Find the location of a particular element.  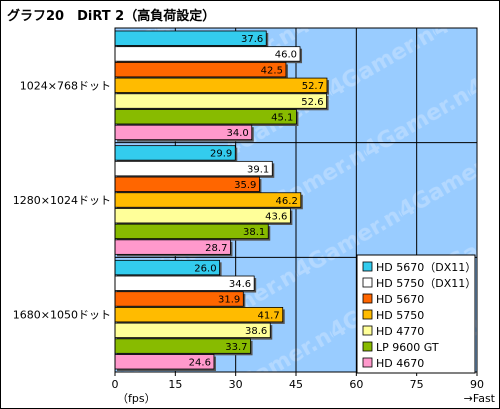

legend-label: HD 4770 is located at coordinates (400, 331).